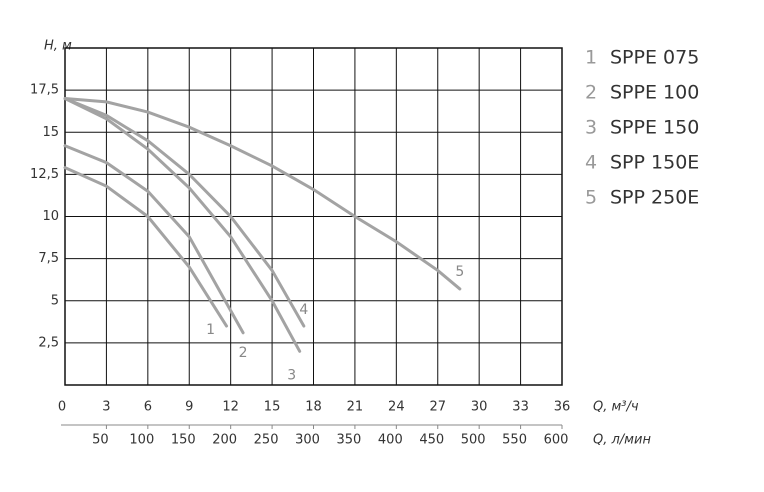  I want to click on legend-number: 1, so click(591, 58).